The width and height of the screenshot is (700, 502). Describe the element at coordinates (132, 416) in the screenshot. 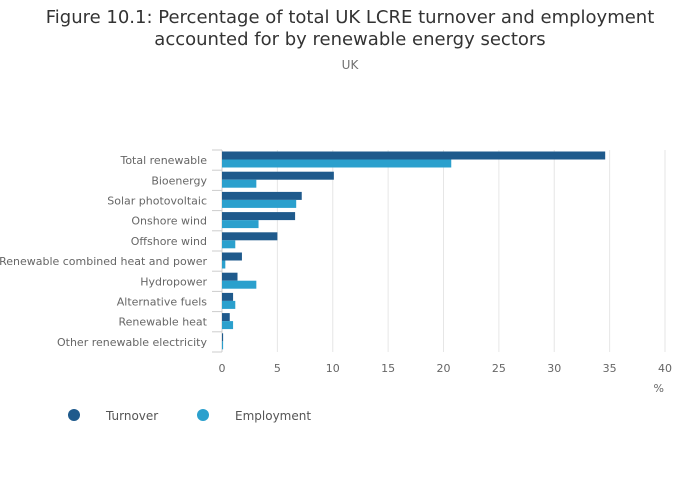

I see `legend-label-turnover: Turnover` at that location.